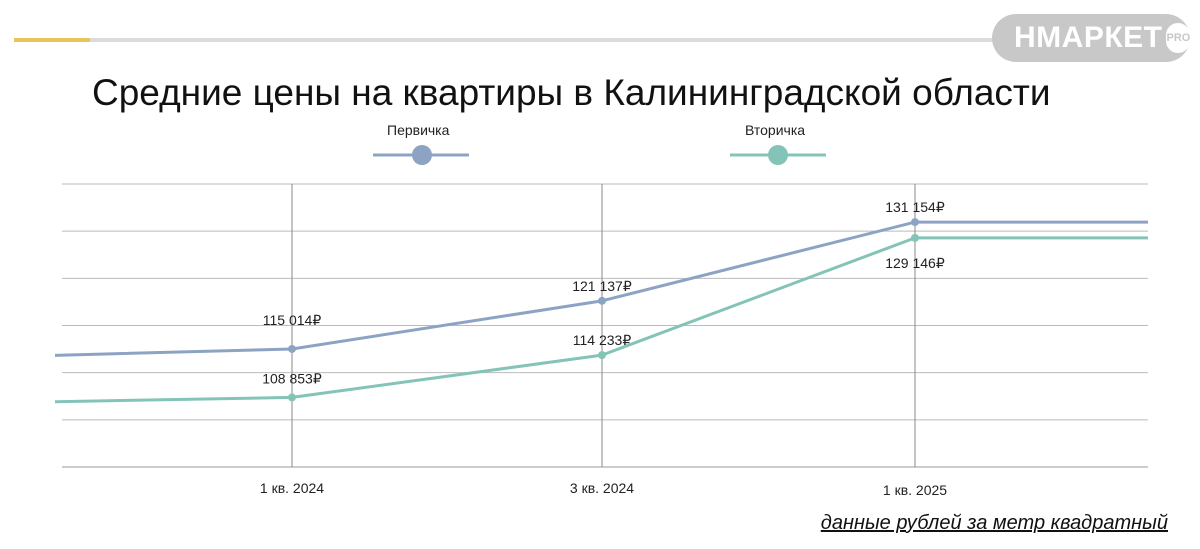 The width and height of the screenshot is (1200, 549). I want to click on data-label-secondary: 114 233₽, so click(602, 340).